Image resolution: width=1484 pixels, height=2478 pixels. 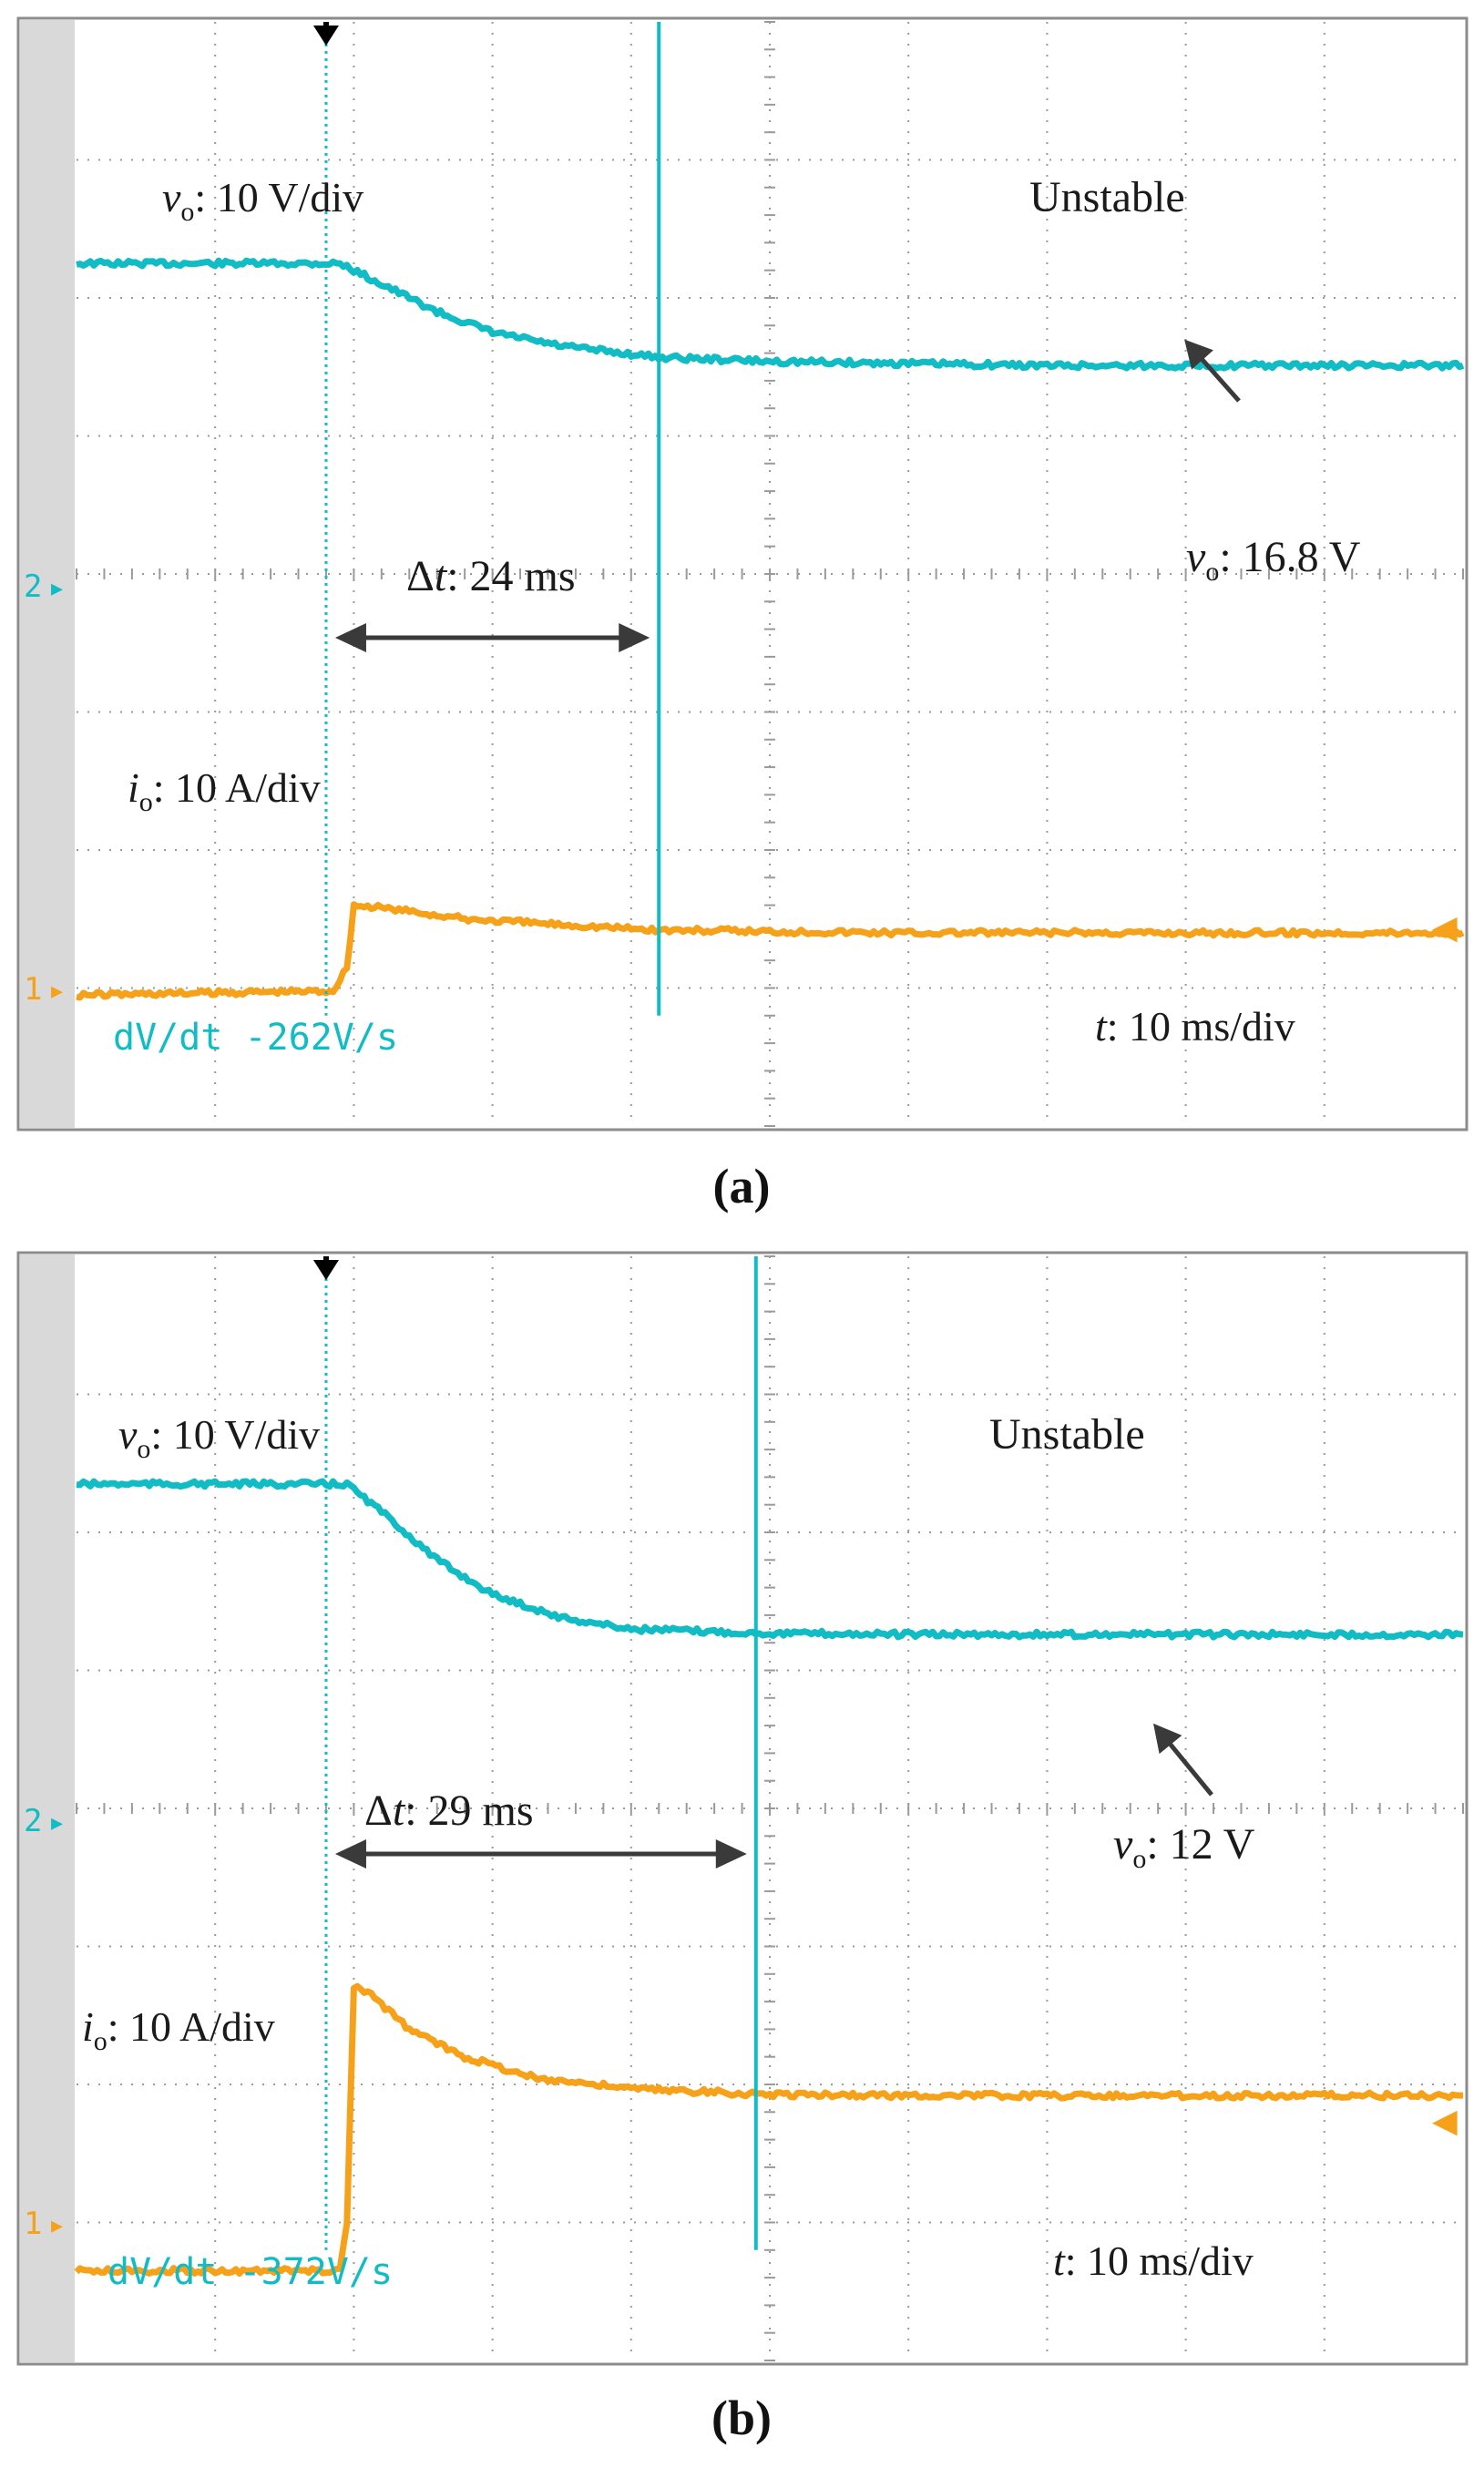 I want to click on panel-a-ch1-arrow-icon: ▸, so click(x=57, y=991).